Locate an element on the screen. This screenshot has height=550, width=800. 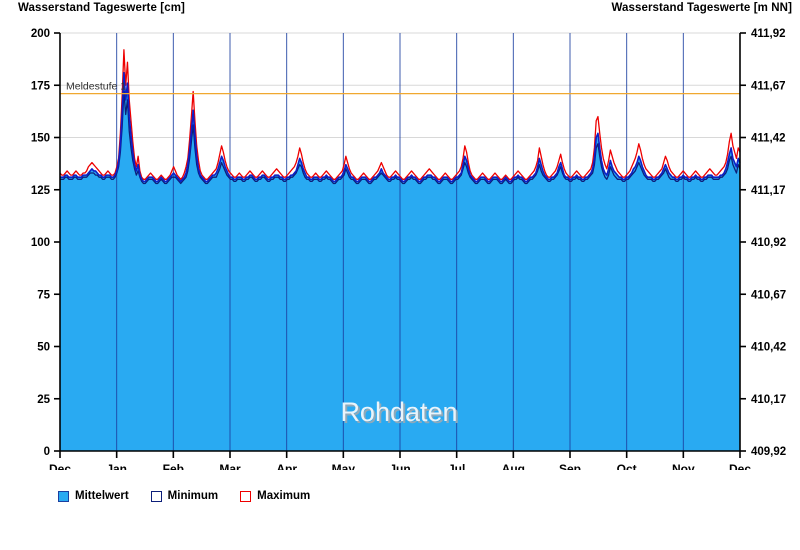
x-axis-tick-label: Jan is located at coordinates (116, 466).